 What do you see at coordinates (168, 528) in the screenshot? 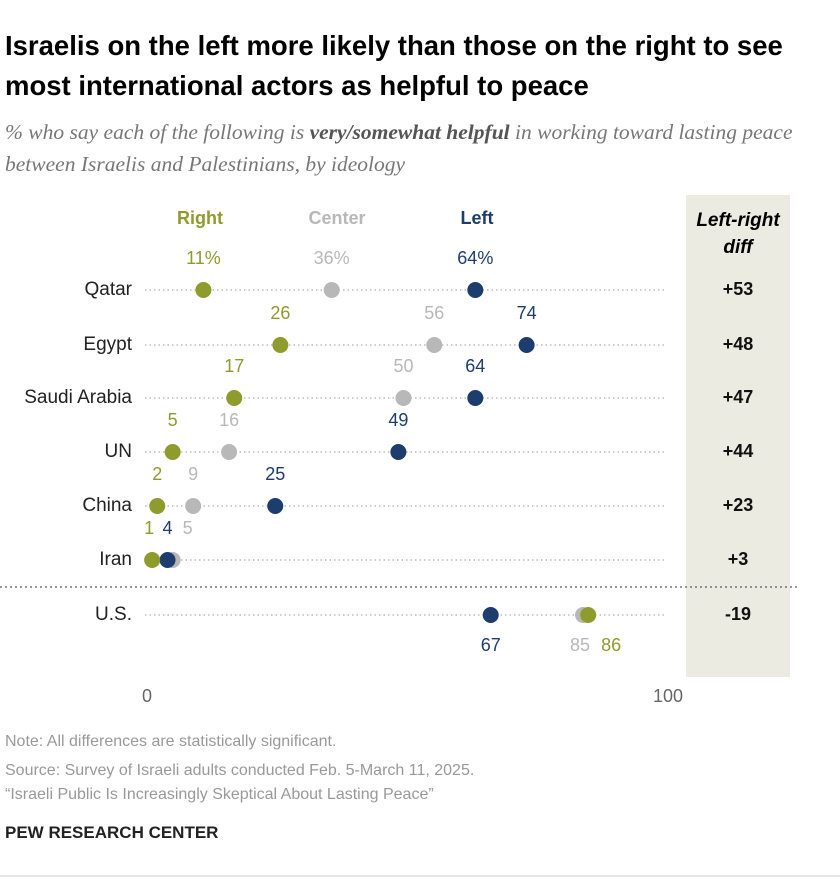
I see `value-label: 4` at bounding box center [168, 528].